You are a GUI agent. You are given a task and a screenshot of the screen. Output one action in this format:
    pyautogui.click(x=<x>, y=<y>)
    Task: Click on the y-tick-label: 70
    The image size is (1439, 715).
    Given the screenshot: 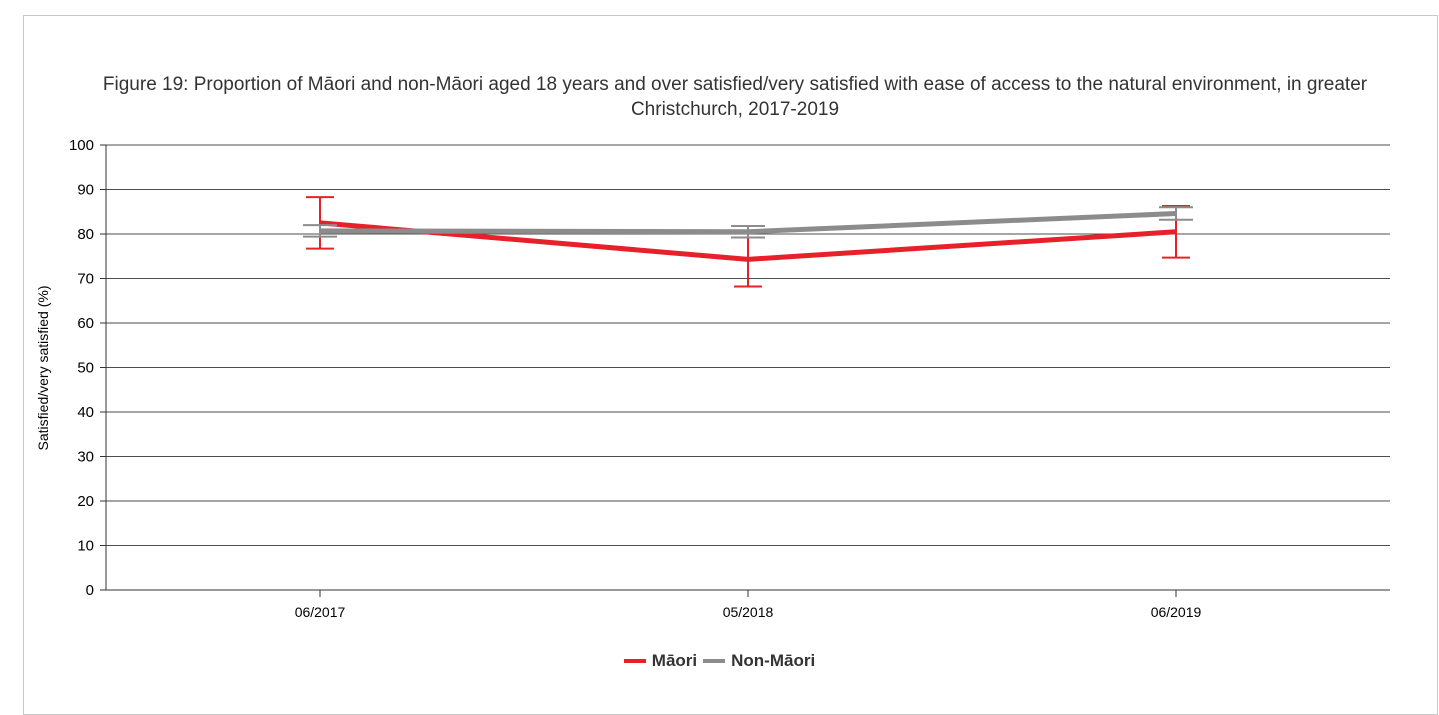 What is the action you would take?
    pyautogui.click(x=85, y=279)
    